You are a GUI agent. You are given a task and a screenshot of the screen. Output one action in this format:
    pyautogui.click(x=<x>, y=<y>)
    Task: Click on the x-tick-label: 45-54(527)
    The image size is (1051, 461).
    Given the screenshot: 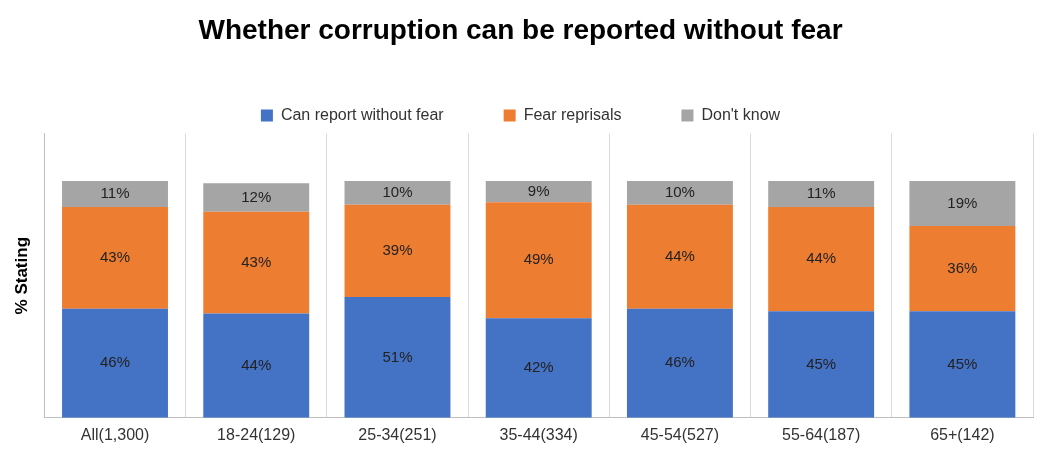 What is the action you would take?
    pyautogui.click(x=680, y=434)
    